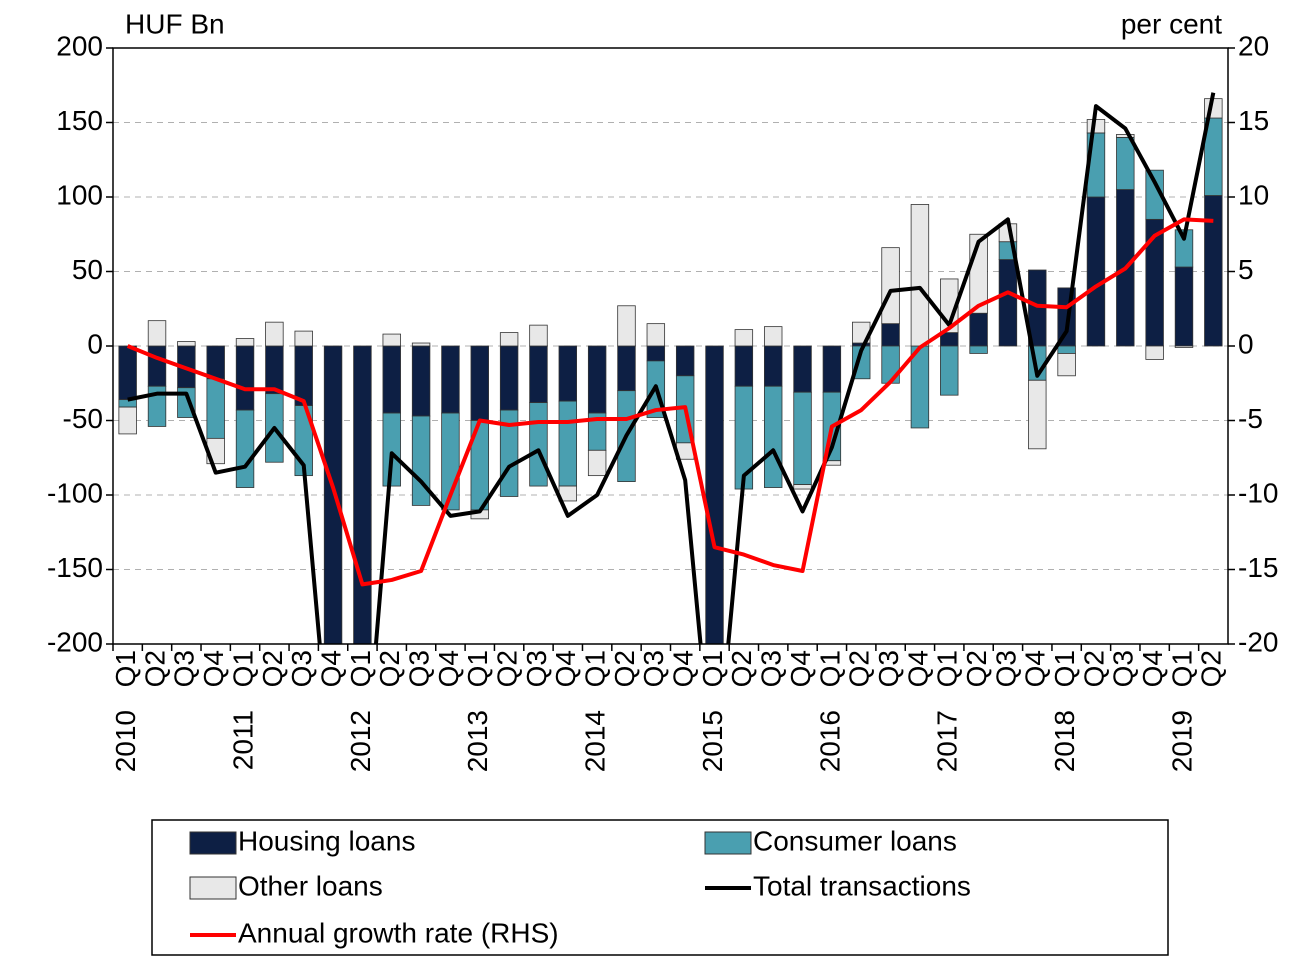 Image resolution: width=1315 pixels, height=958 pixels. What do you see at coordinates (83, 418) in the screenshot?
I see `y-tick-label: -50` at bounding box center [83, 418].